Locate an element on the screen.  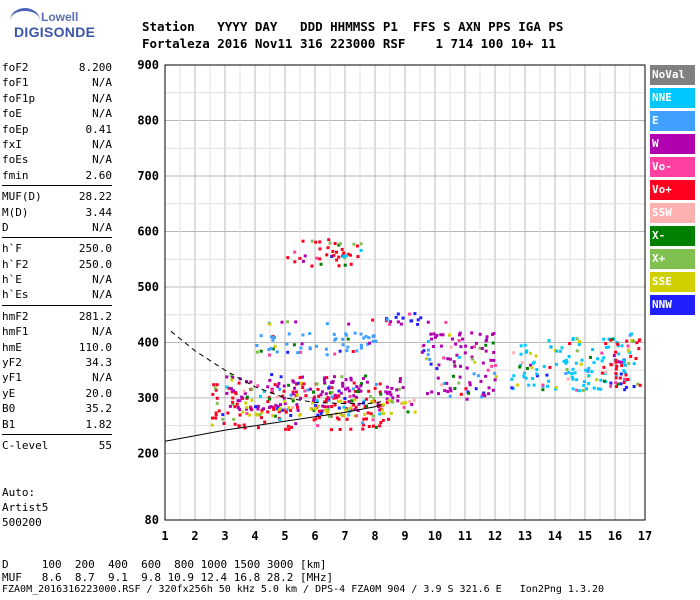
legend-item-vo-: Vo- is located at coordinates (672, 167).